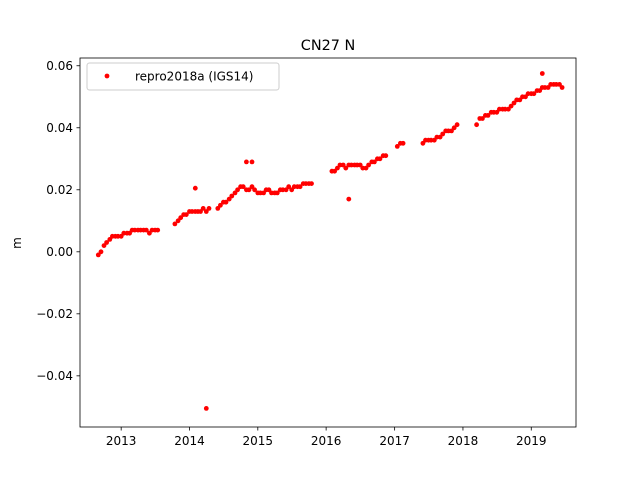 The image size is (640, 480). Describe the element at coordinates (59, 252) in the screenshot. I see `y-tick-label: 0.00` at that location.